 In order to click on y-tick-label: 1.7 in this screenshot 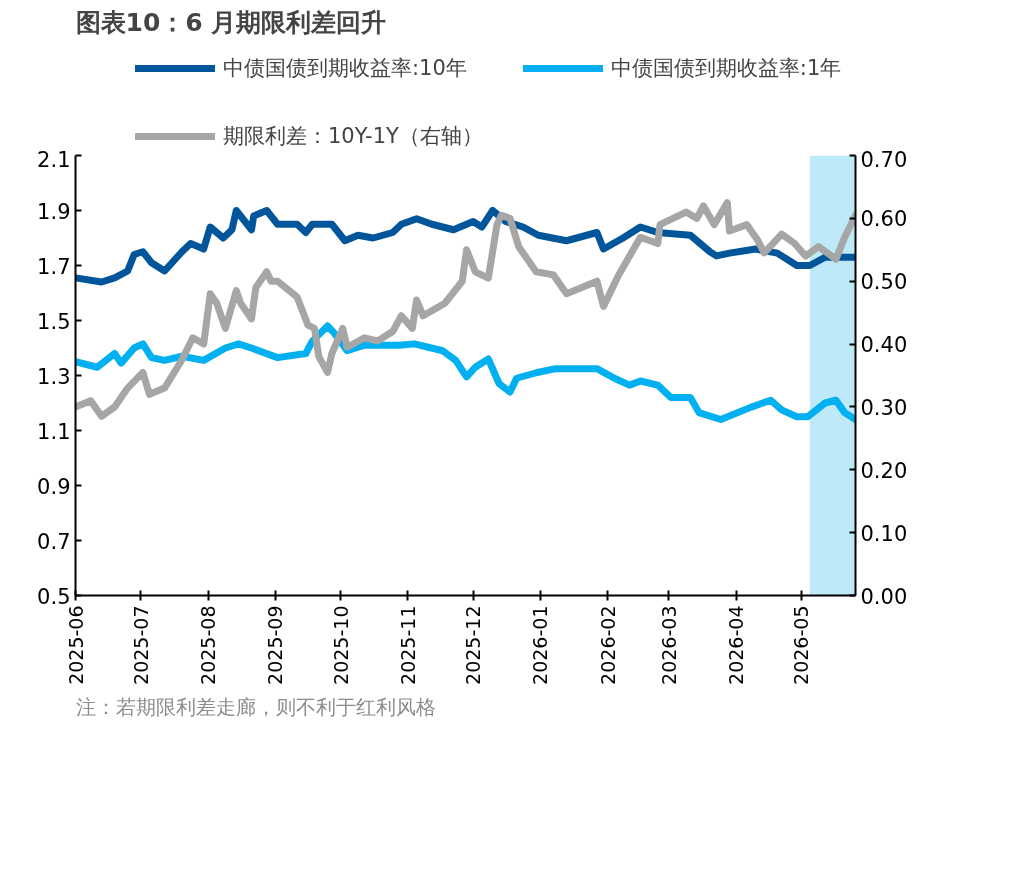, I will do `click(54, 266)`.